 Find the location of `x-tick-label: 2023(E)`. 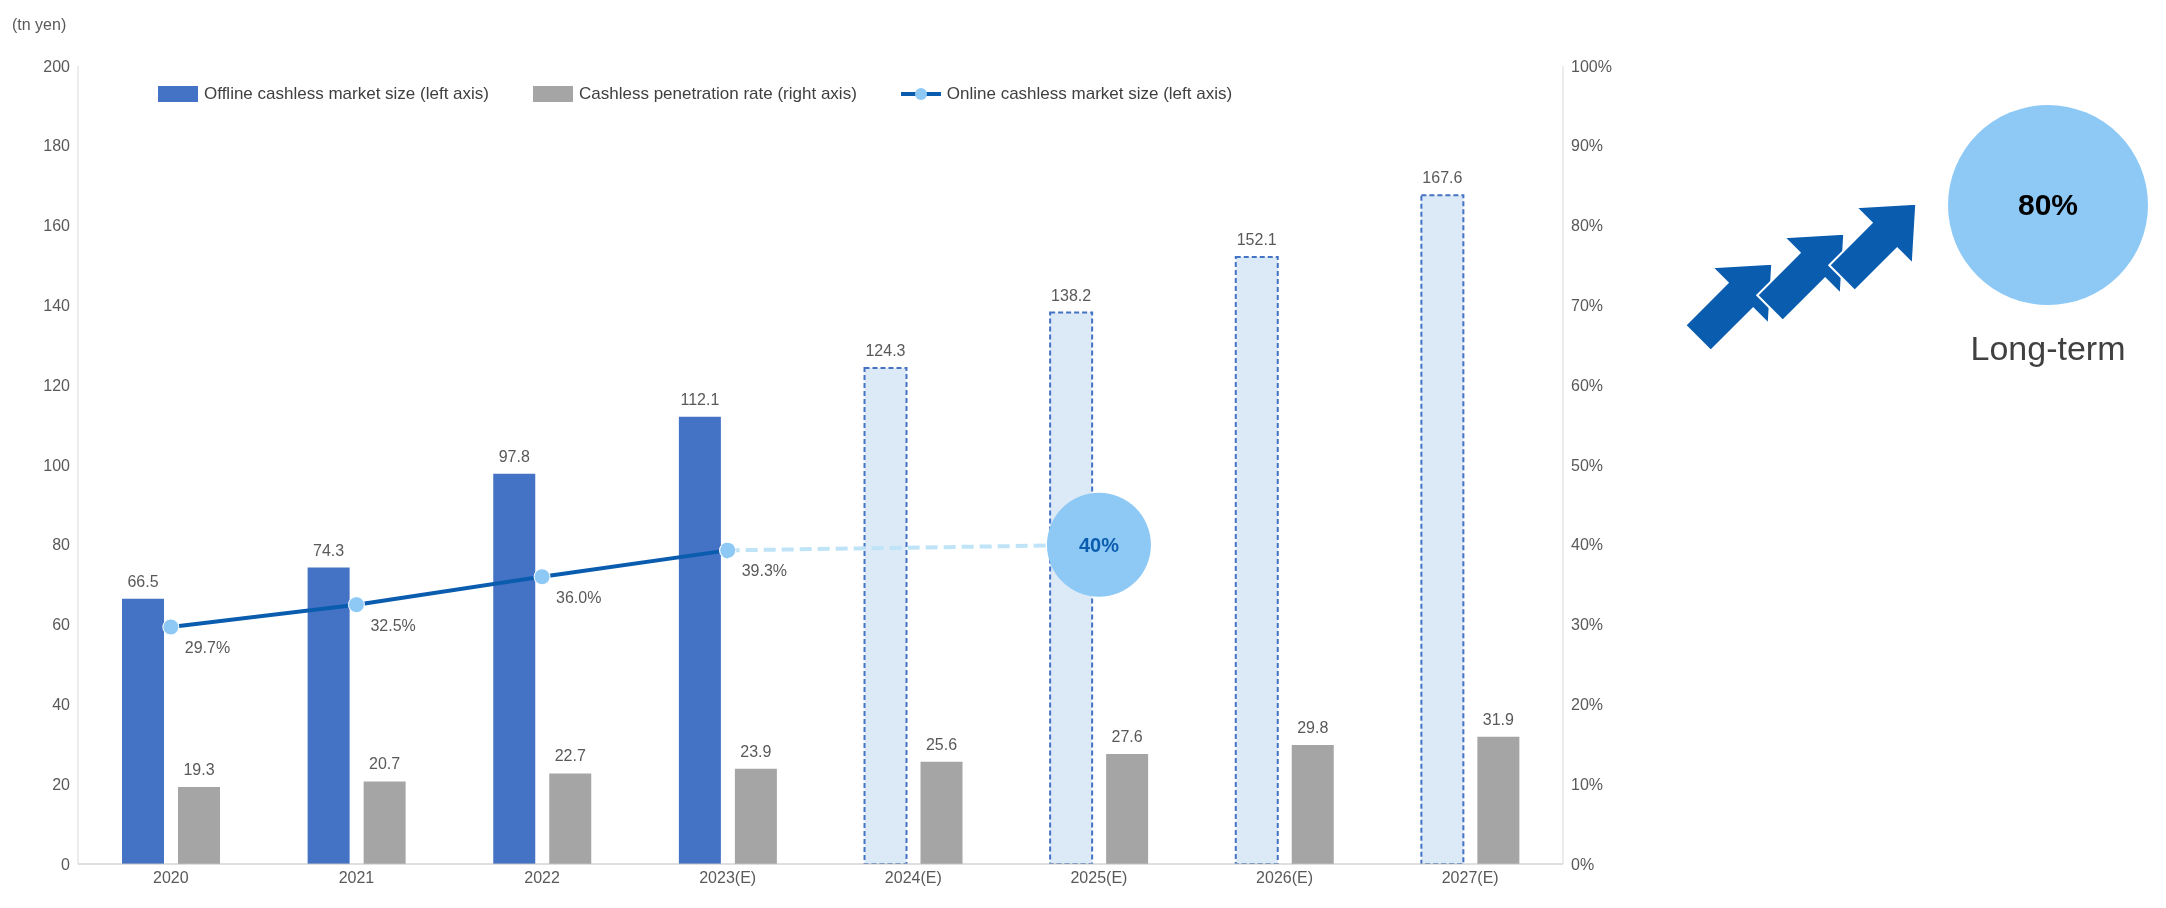

x-tick-label: 2023(E) is located at coordinates (728, 878).